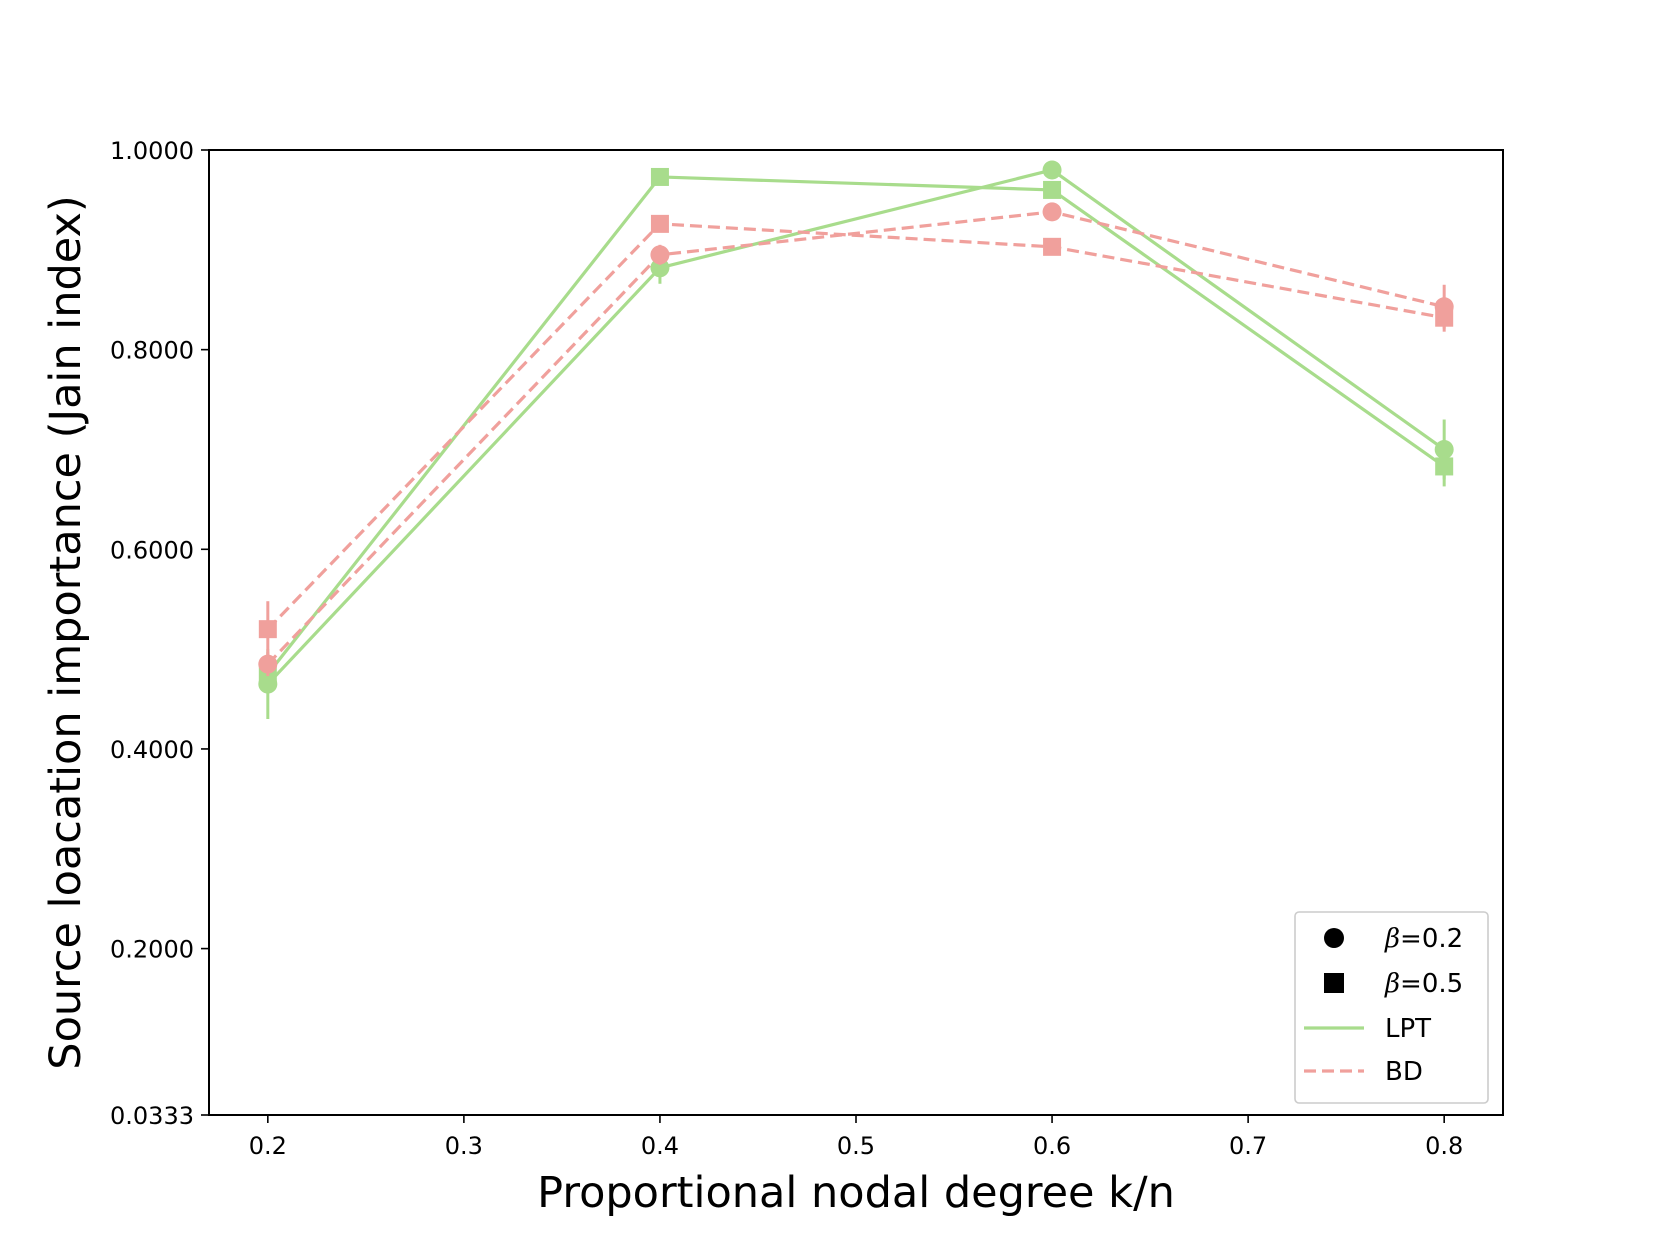 Image resolution: width=1661 pixels, height=1246 pixels. Describe the element at coordinates (152, 550) in the screenshot. I see `y-tick-label: 0.6000` at that location.